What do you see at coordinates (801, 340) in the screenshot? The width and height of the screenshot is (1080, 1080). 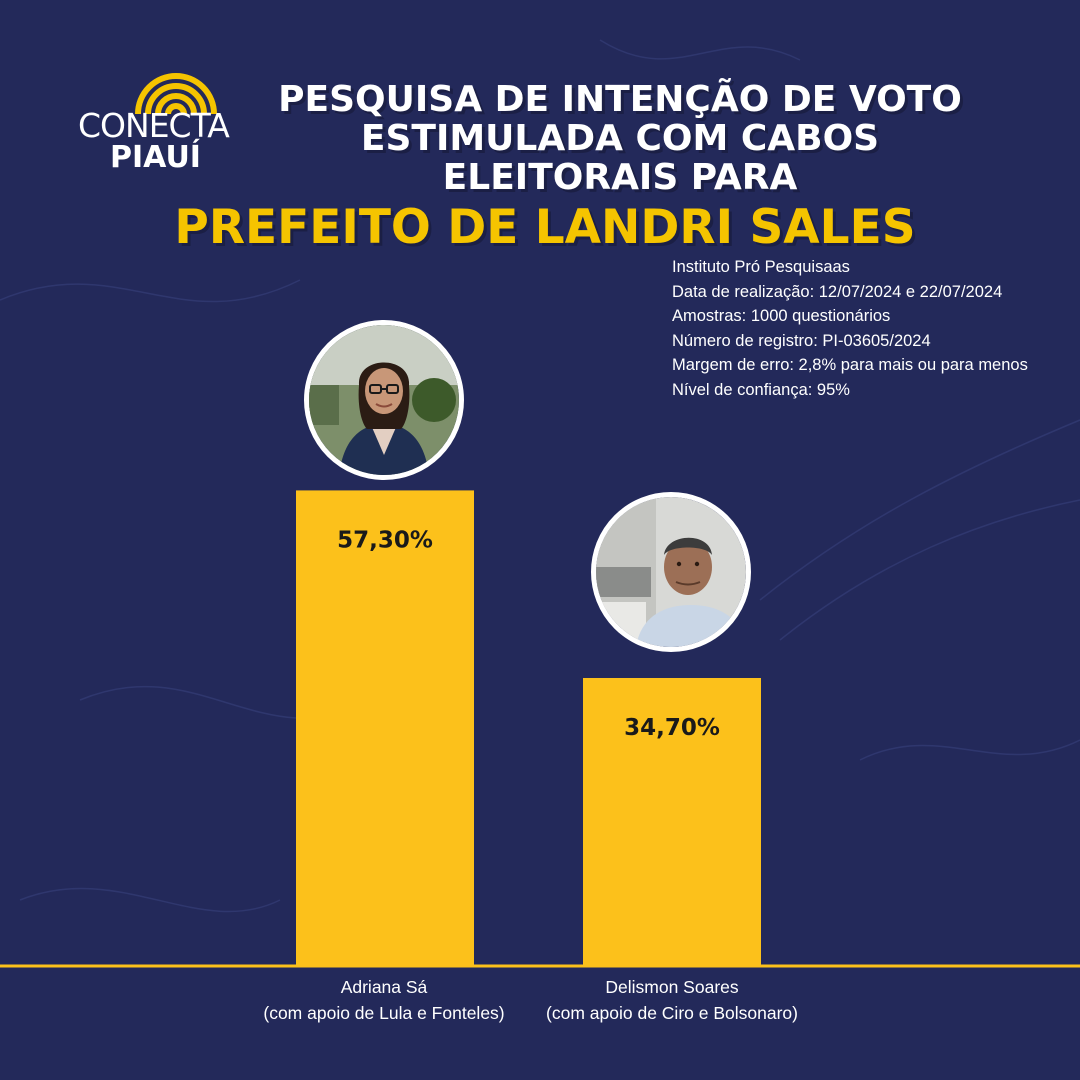 I see `survey-info-line: Número de registro: PI-03605/2024` at bounding box center [801, 340].